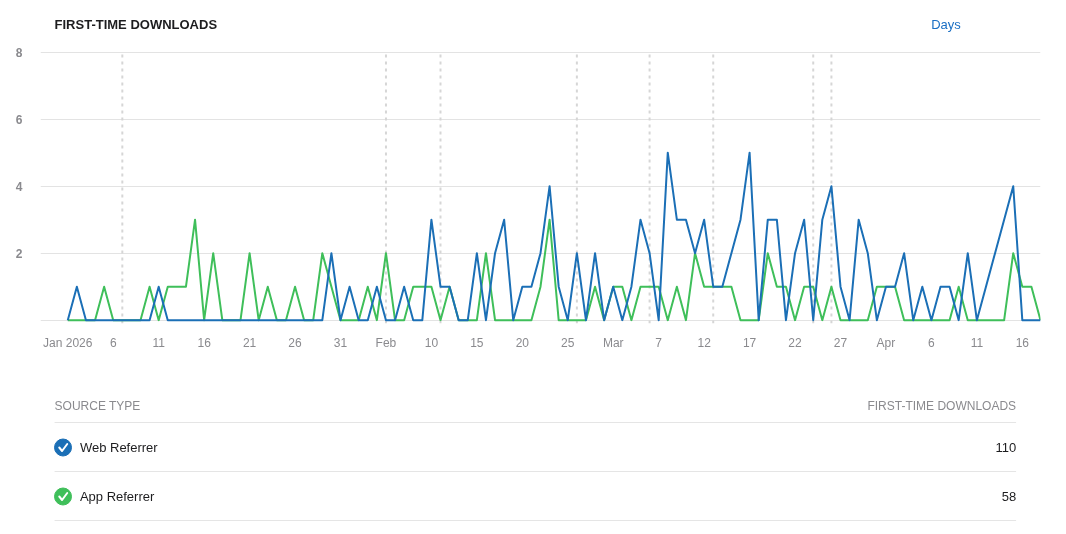 This screenshot has width=1066, height=534. I want to click on x-tick-label: 15, so click(477, 342).